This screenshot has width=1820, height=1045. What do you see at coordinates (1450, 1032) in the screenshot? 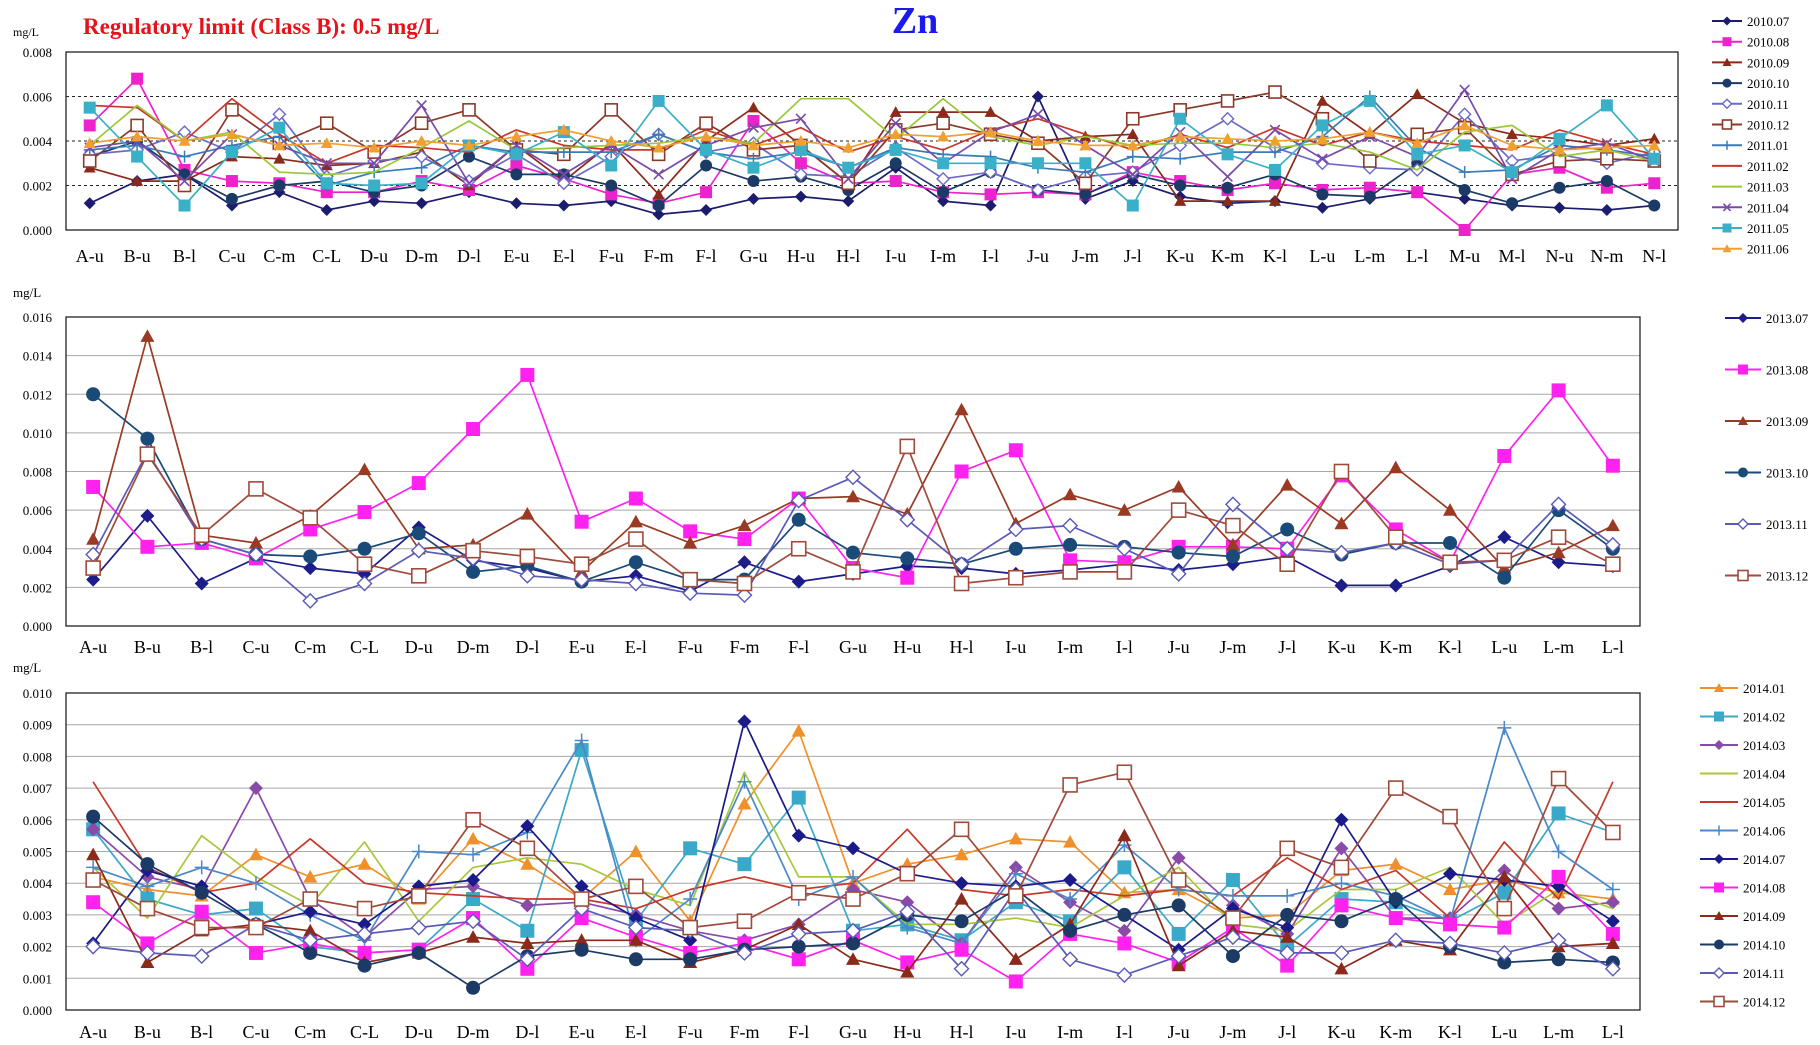
I see `x-tick-label: K-l` at bounding box center [1450, 1032].